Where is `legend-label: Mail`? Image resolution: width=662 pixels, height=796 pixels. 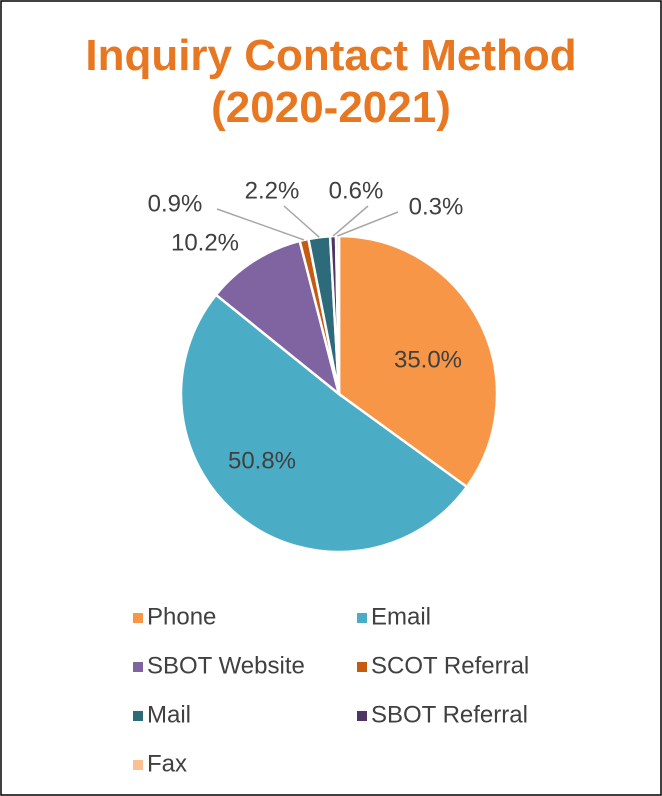 legend-label: Mail is located at coordinates (169, 714).